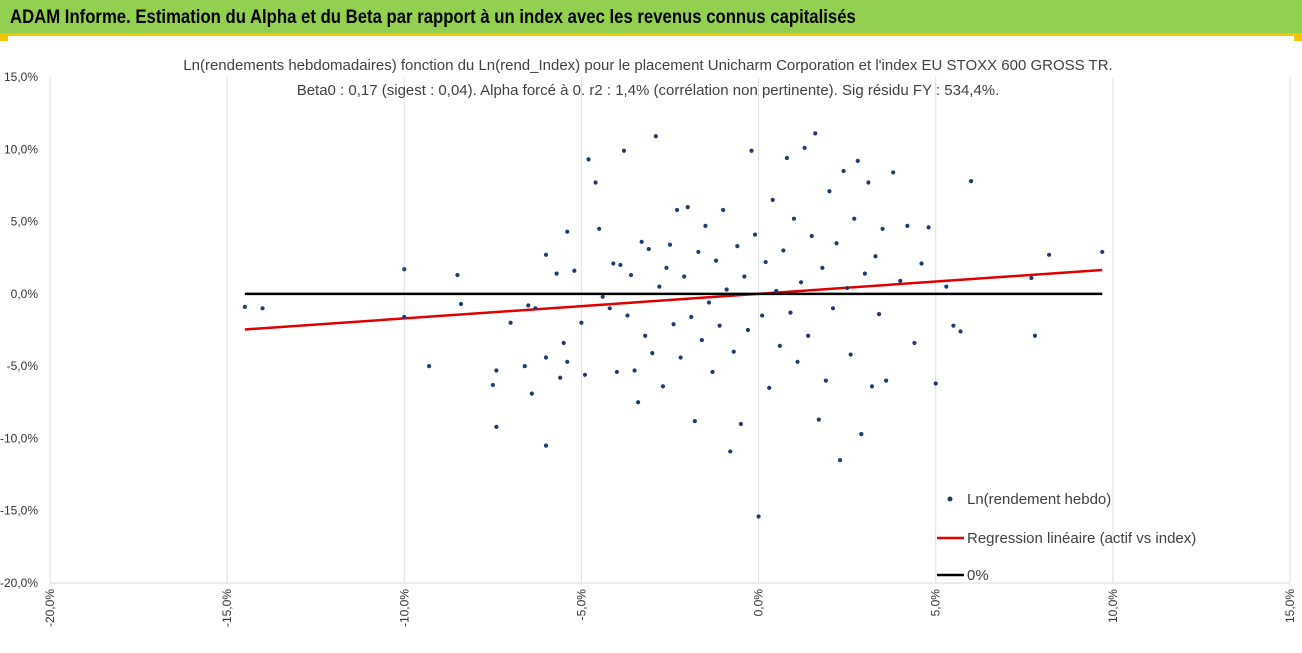 The image size is (1302, 653). I want to click on y-tick-label: -15,0%, so click(19, 511).